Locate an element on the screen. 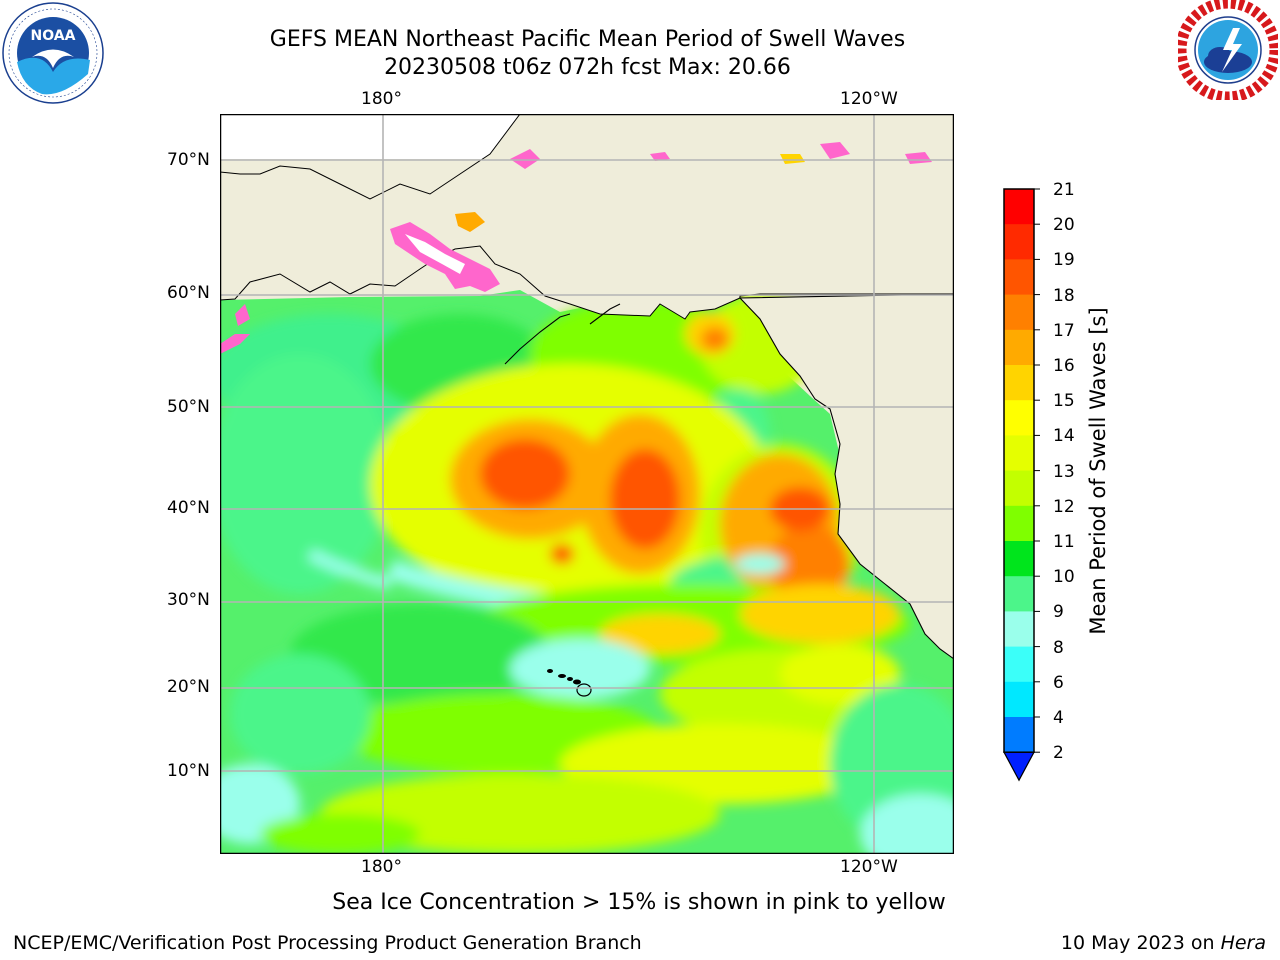 This screenshot has height=960, width=1280. colorbar-tick-label: 19 is located at coordinates (1064, 260).